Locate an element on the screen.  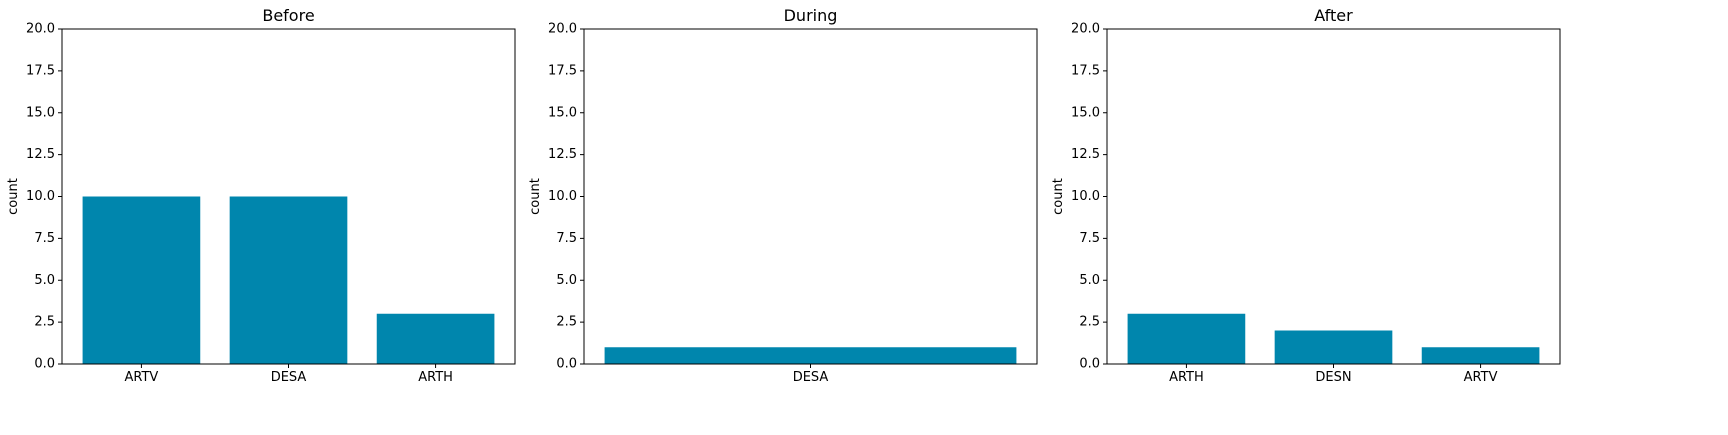
chart-title: During is located at coordinates (811, 15).